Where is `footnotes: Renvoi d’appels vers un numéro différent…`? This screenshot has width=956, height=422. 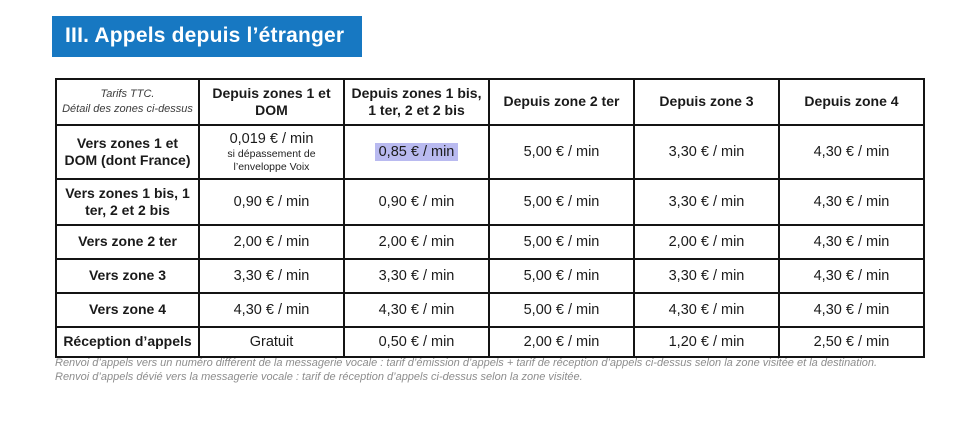
footnotes: Renvoi d’appels vers un numéro différent… is located at coordinates (490, 370).